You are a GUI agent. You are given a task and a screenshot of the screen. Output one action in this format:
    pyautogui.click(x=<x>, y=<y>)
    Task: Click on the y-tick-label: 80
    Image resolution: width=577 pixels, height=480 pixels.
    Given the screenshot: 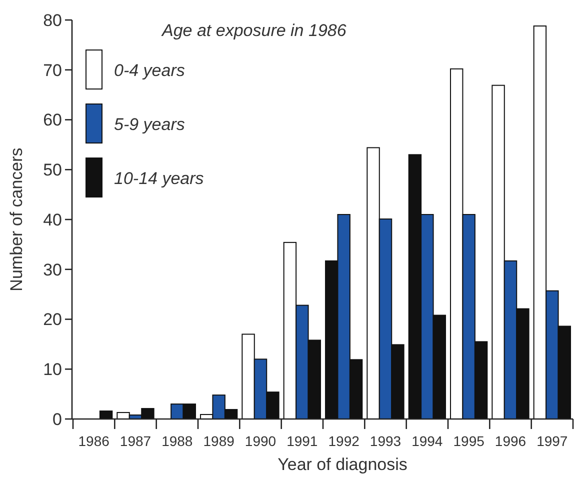 What is the action you would take?
    pyautogui.click(x=52, y=20)
    